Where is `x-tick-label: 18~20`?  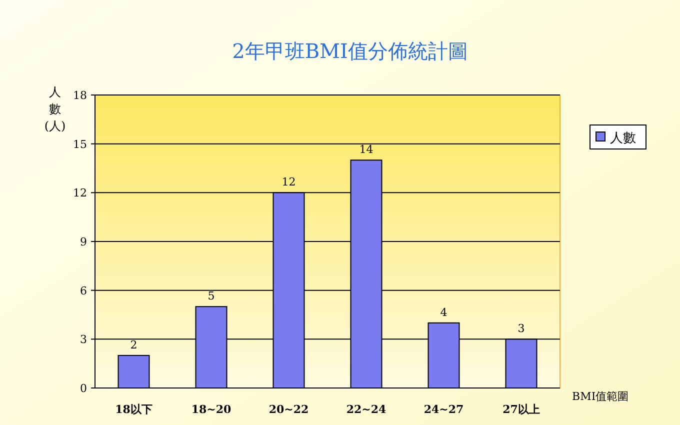 x-tick-label: 18~20 is located at coordinates (211, 409).